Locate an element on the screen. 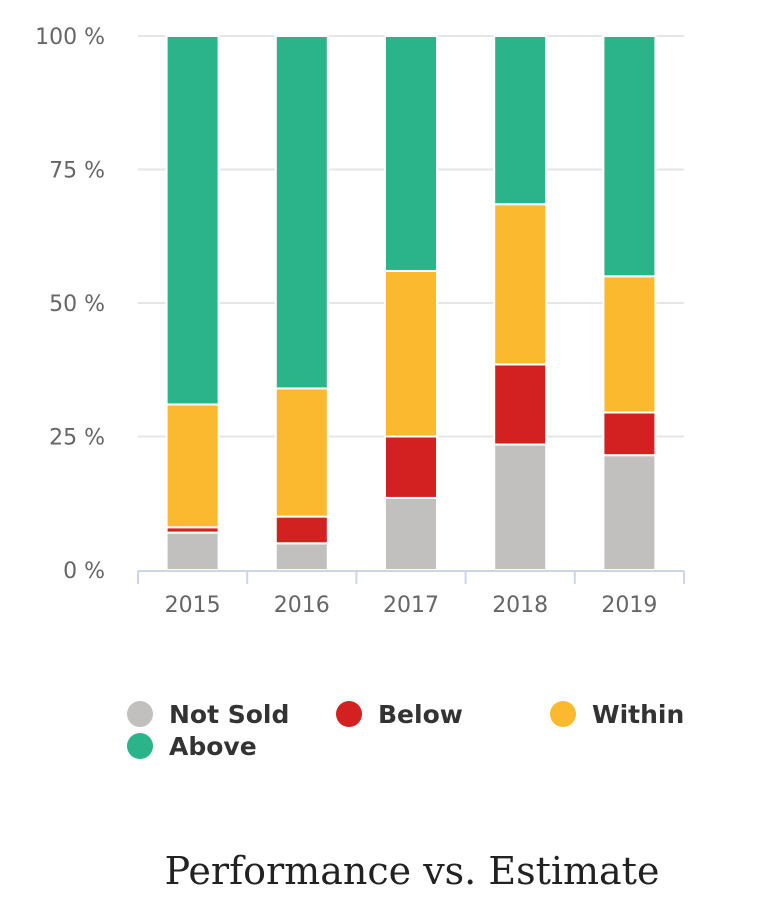  x-tick-label-2015: 2015 is located at coordinates (193, 605).